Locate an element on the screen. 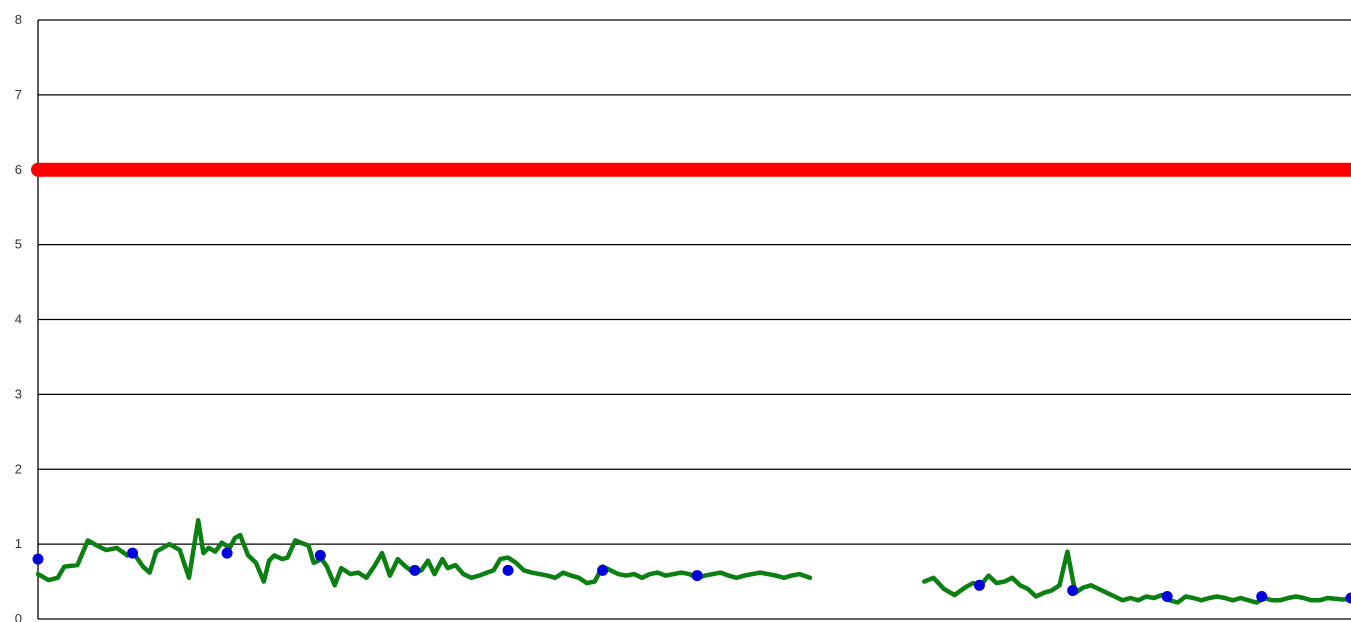 The height and width of the screenshot is (622, 1351). series-layer is located at coordinates (693, 561).